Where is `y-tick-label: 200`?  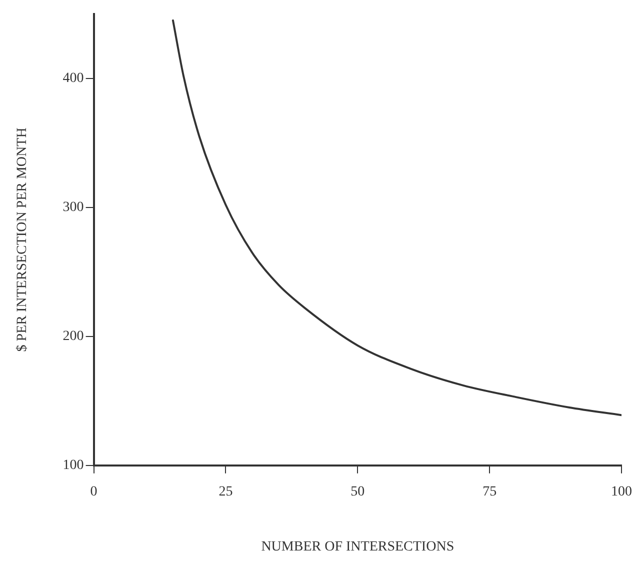
y-tick-label: 200 is located at coordinates (73, 336).